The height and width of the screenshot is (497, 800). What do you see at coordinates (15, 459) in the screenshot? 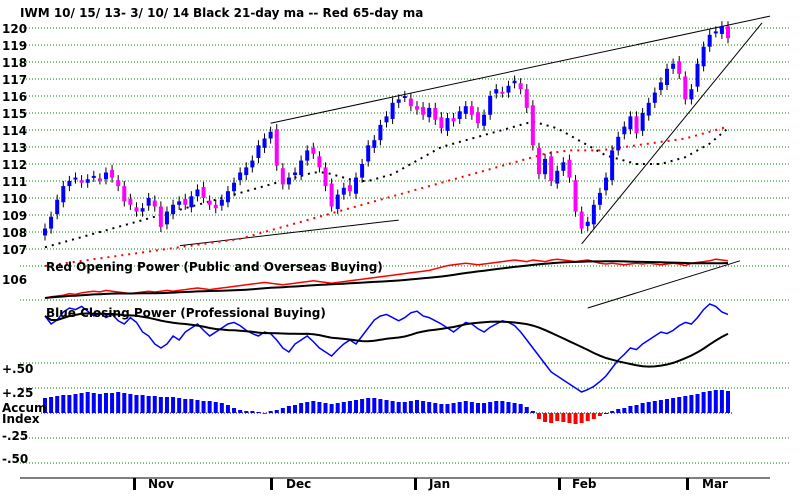
I see `accum-tick-label: -.50` at bounding box center [15, 459].